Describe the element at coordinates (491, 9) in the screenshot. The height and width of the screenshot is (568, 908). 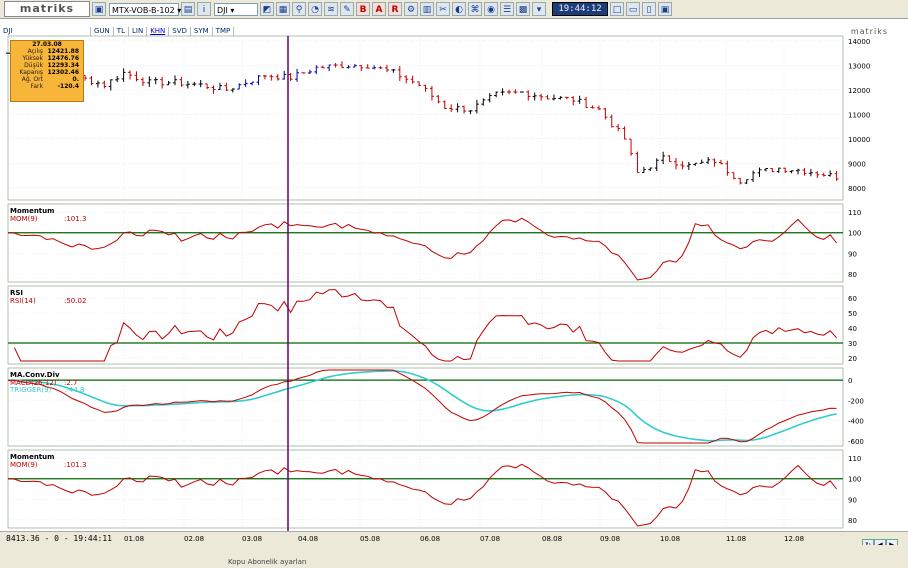
I see `color-icon: ◉` at that location.